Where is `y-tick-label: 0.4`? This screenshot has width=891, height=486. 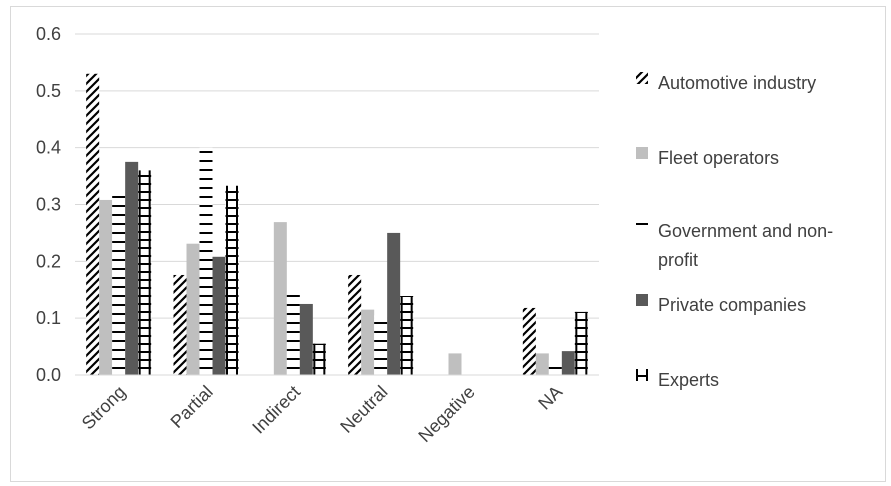
y-tick-label: 0.4 is located at coordinates (48, 148).